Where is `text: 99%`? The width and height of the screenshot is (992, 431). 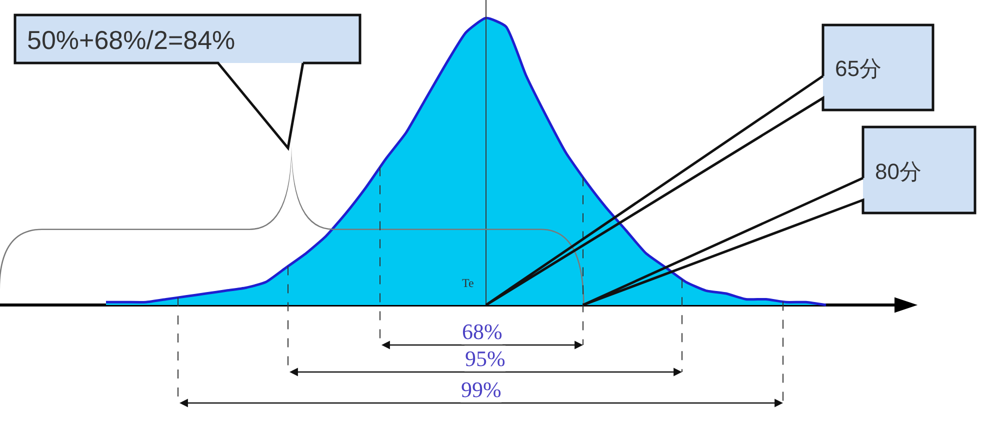 text: 99% is located at coordinates (481, 389).